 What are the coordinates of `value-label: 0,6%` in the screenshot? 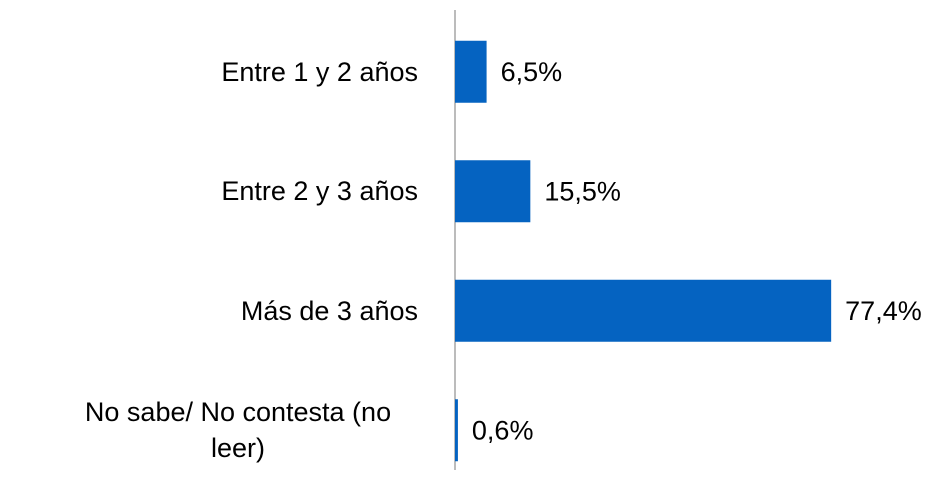 It's located at (503, 430).